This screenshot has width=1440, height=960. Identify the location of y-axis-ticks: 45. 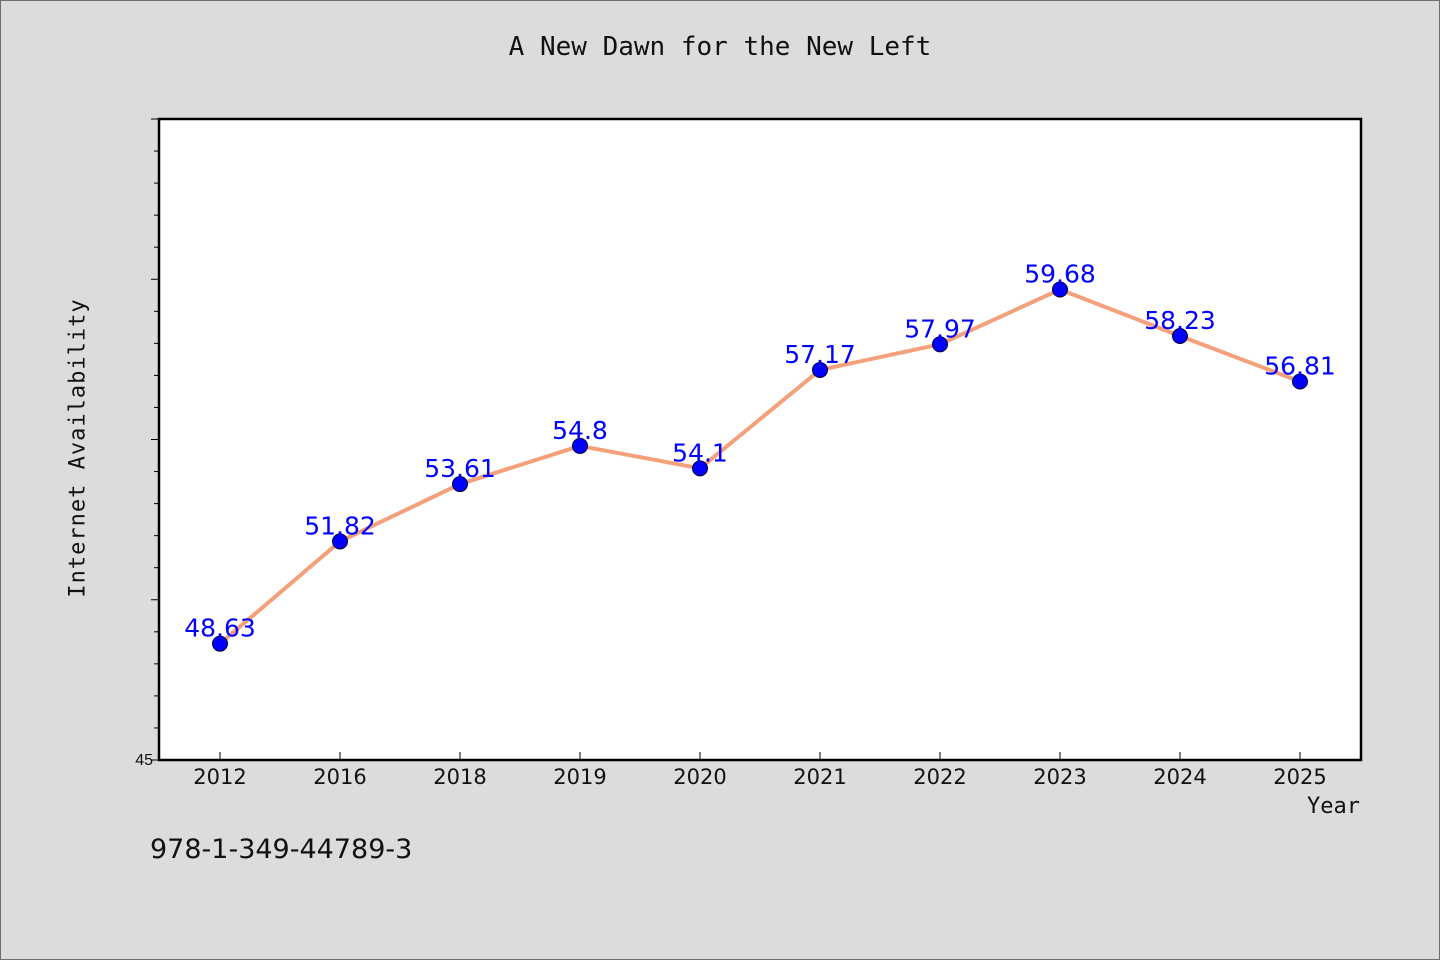
(147, 443).